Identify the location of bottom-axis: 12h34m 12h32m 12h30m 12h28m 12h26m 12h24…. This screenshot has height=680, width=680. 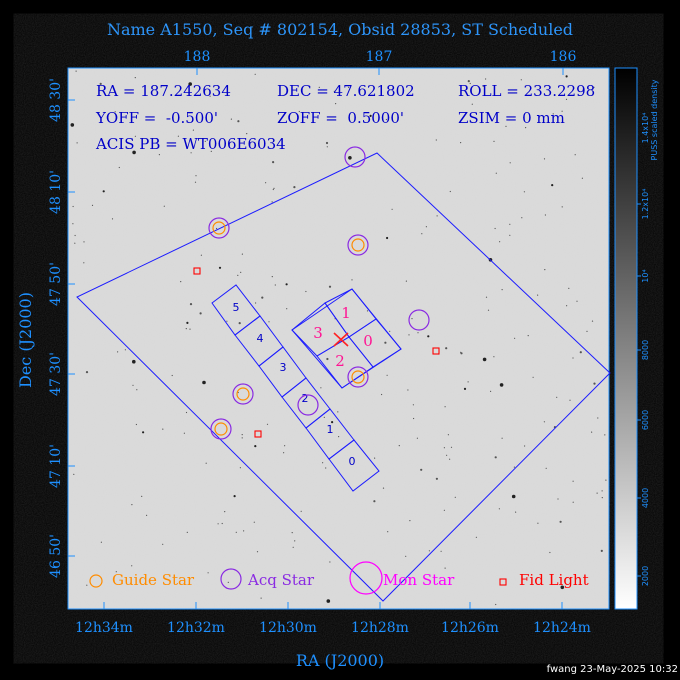
(333, 619).